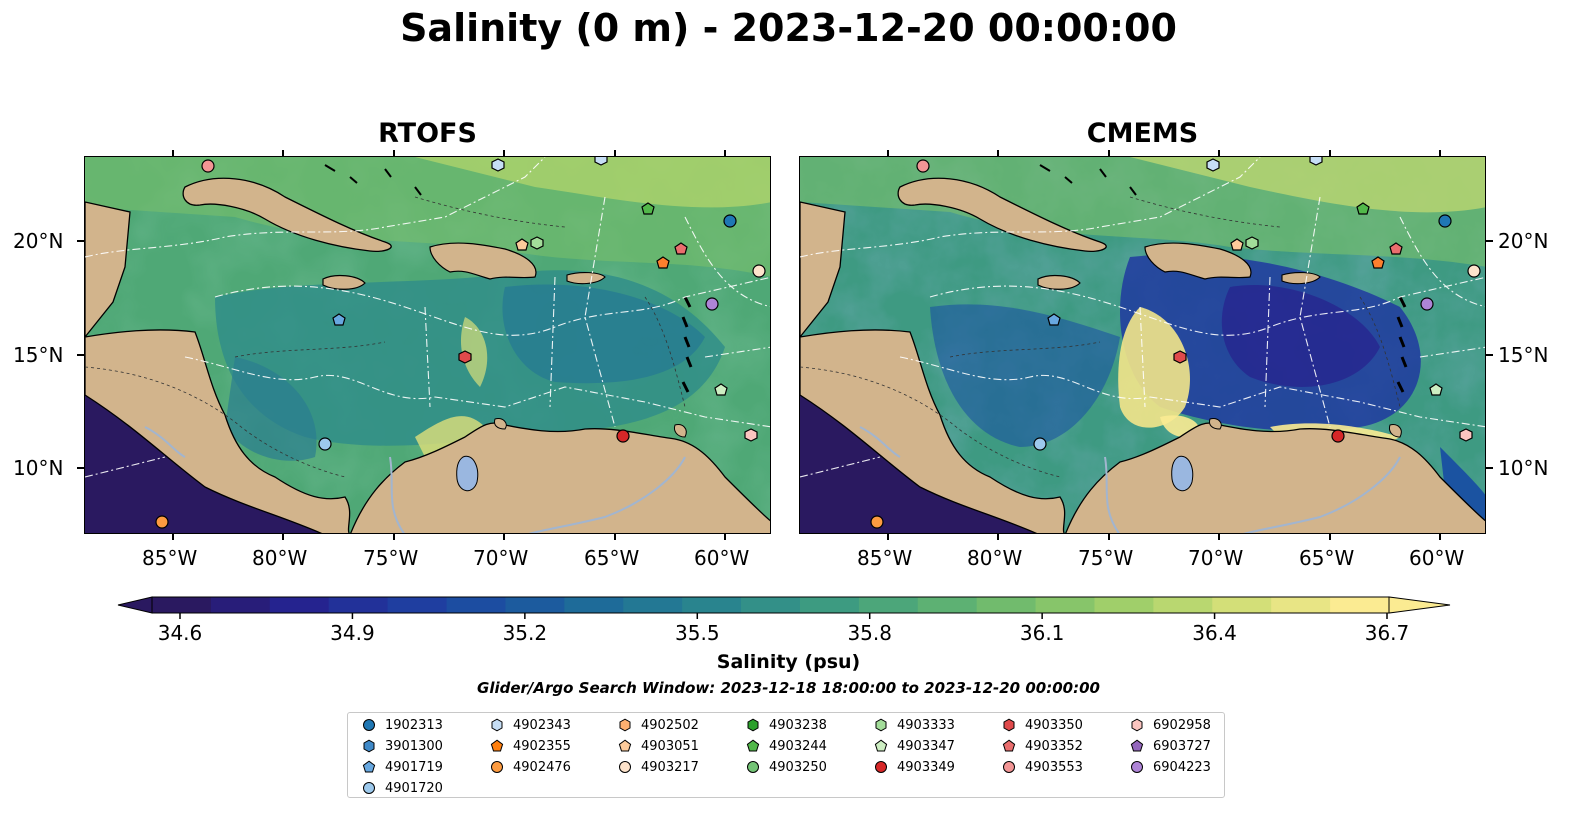 The width and height of the screenshot is (1577, 827). I want to click on legend-item-label: 4903244, so click(798, 746).